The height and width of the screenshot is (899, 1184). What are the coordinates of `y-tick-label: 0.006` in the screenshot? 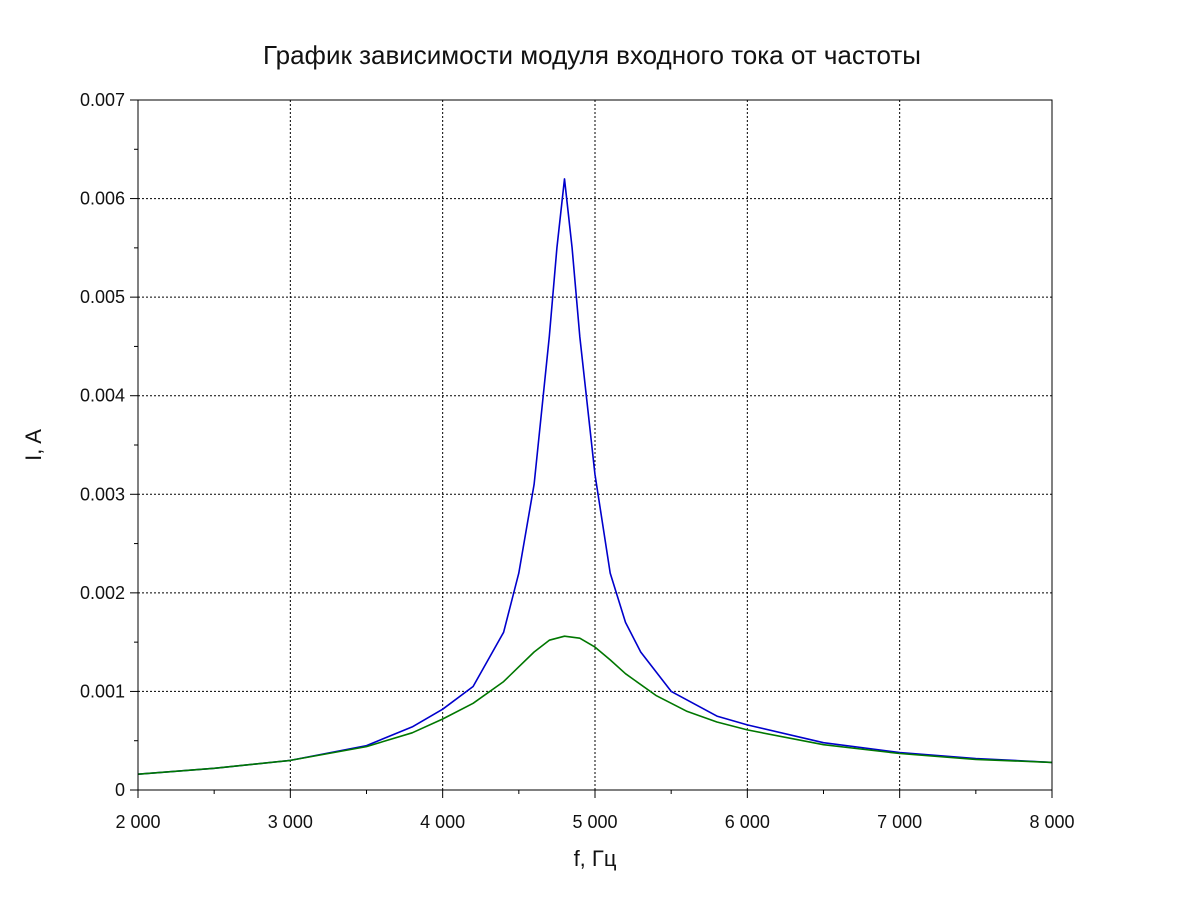 It's located at (102, 199).